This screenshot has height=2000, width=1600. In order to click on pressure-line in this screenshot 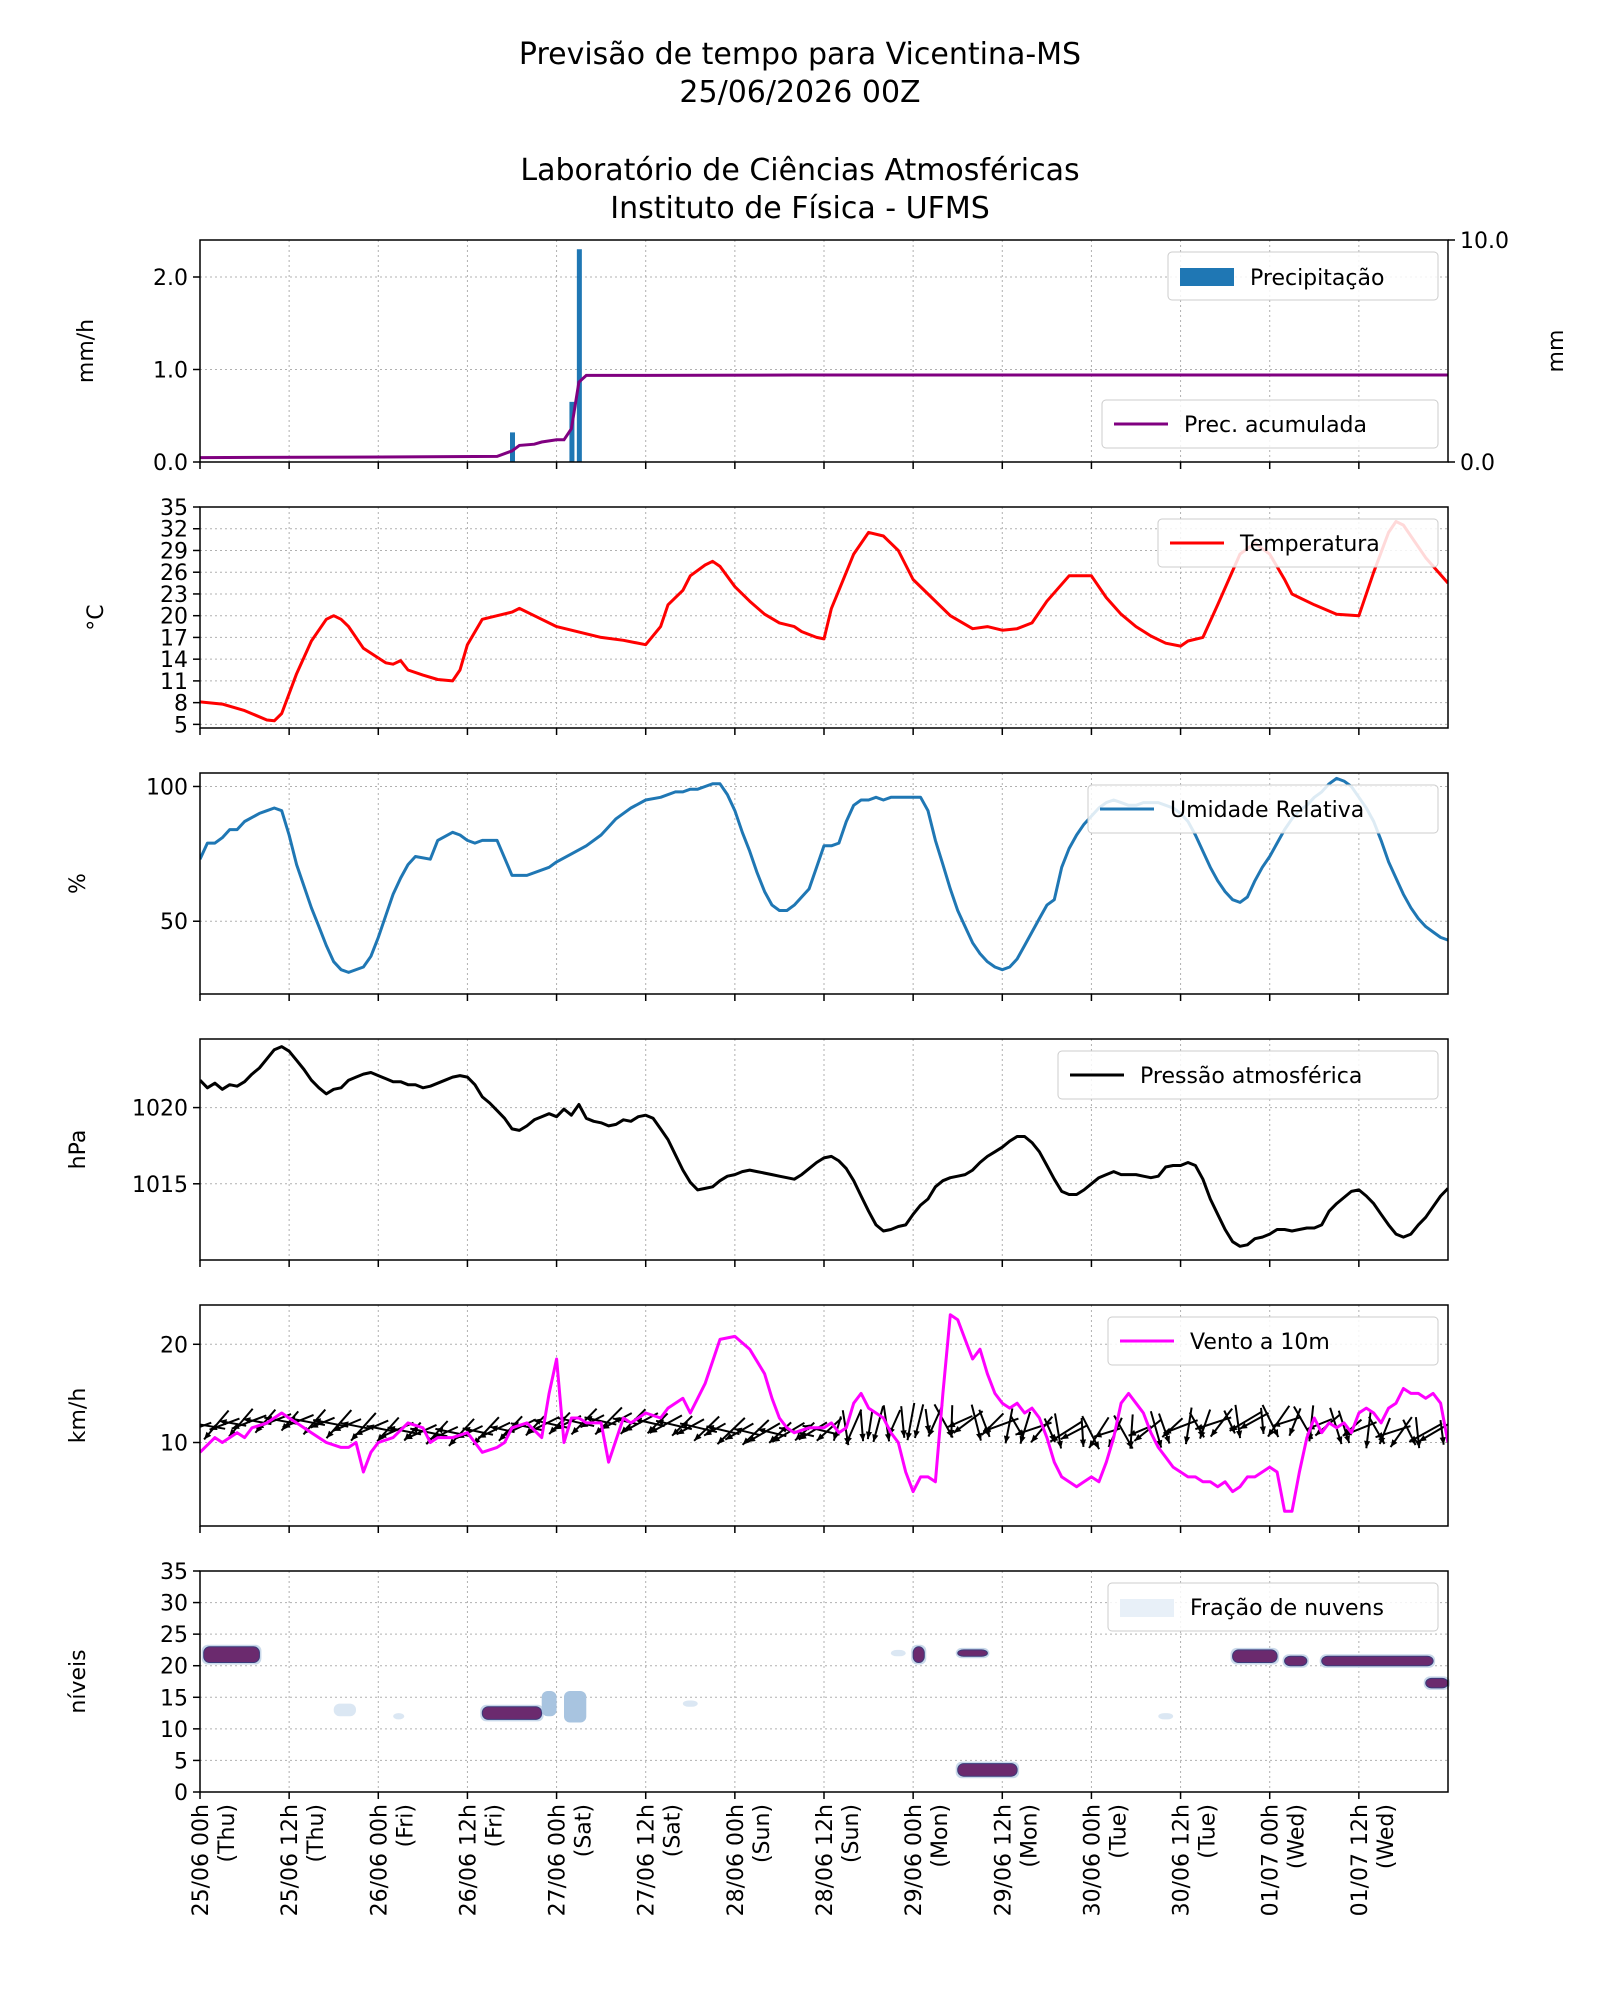, I will do `click(824, 1146)`.